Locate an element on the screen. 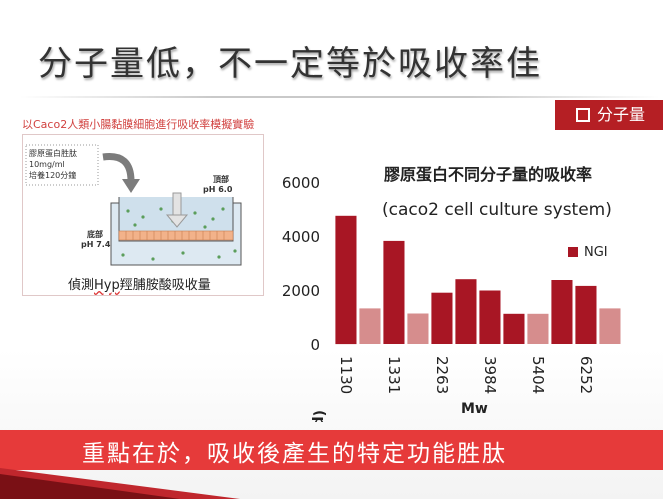 The width and height of the screenshot is (663, 499). key-point-text: 重點在於，吸收後產生的特定功能胜肽 is located at coordinates (294, 454).